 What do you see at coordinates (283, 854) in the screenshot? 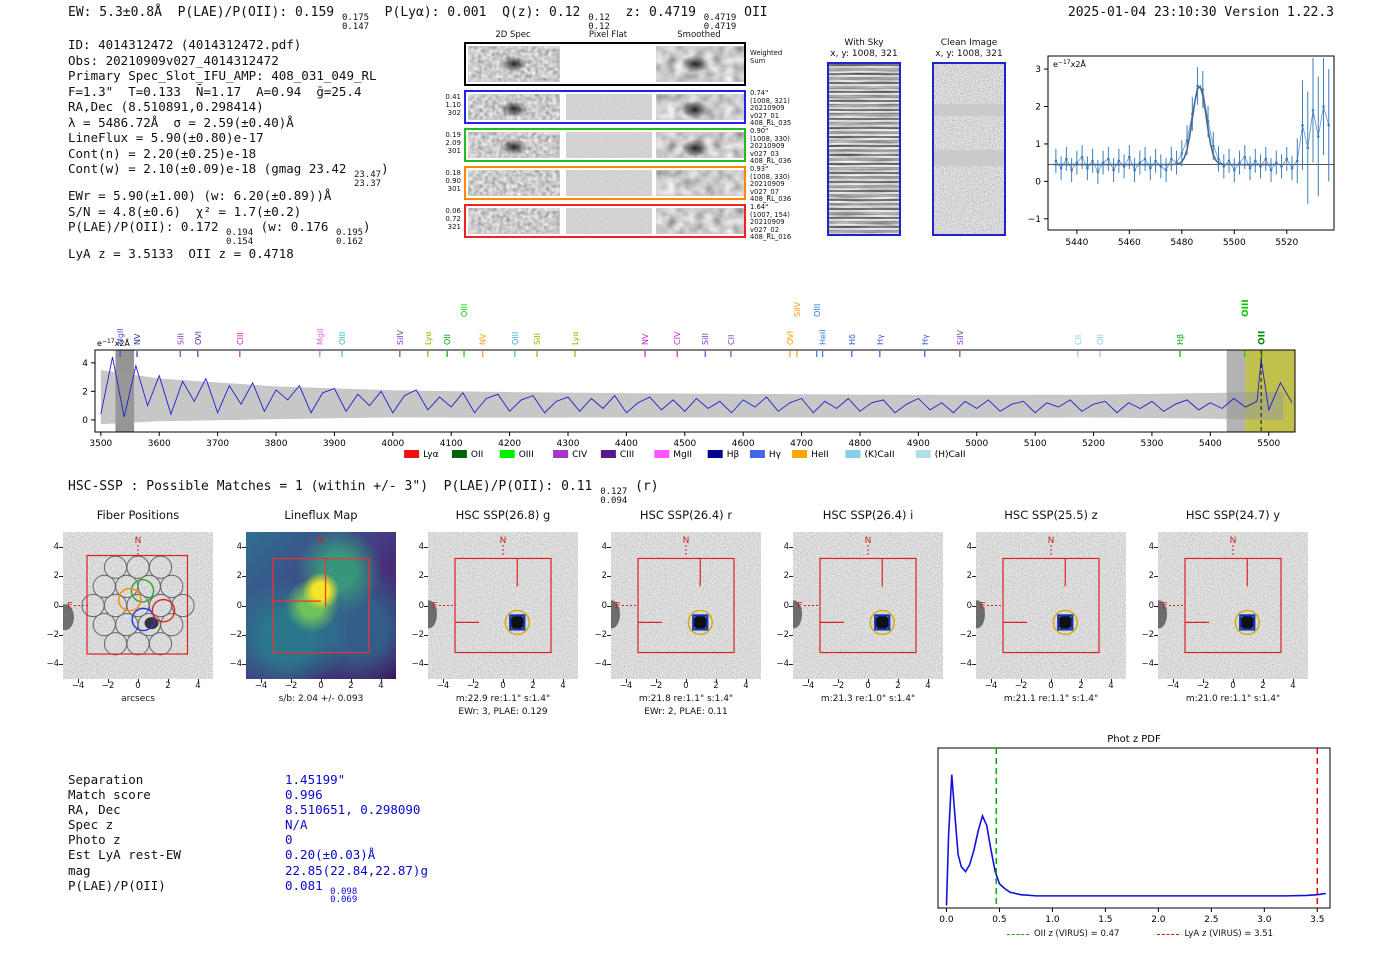
I see `match-row: Est LyA rest-EW 0.20(±0.03)Å` at bounding box center [283, 854].